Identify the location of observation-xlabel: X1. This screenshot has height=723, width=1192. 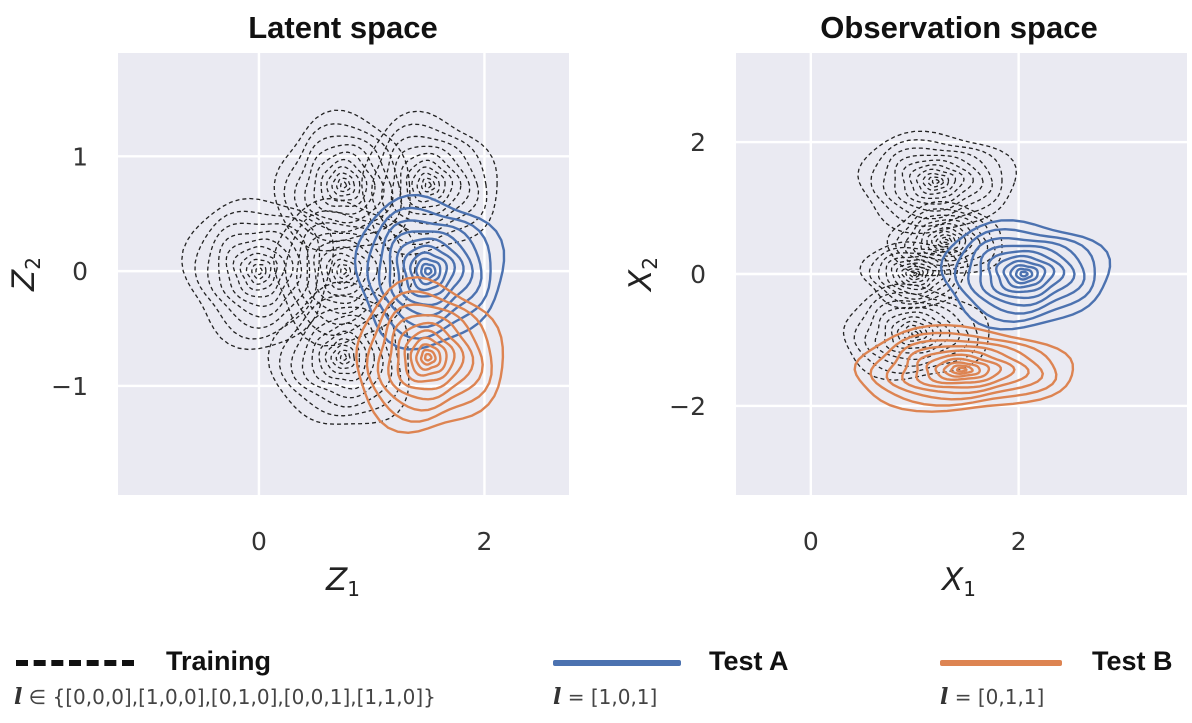
(958, 581).